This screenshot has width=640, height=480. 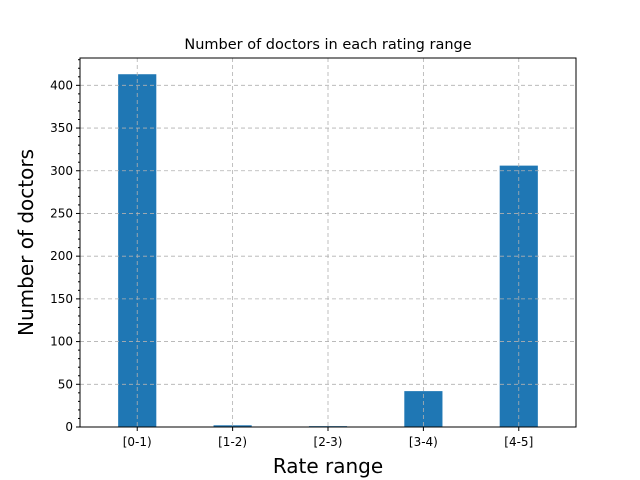 I want to click on x-tick-label: [2-3), so click(x=328, y=442).